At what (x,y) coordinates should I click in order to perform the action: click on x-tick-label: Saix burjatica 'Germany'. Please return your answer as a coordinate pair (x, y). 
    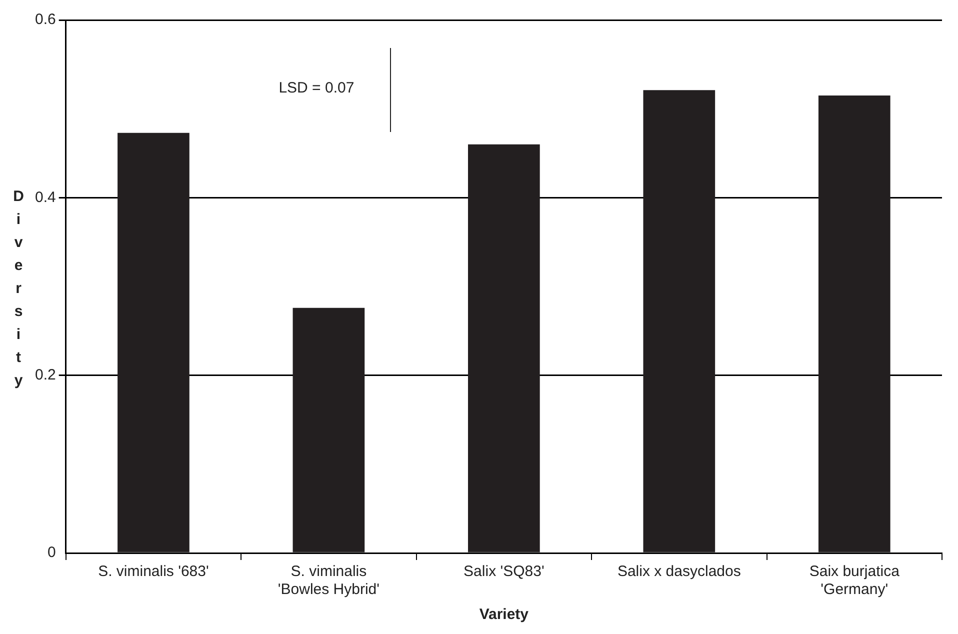
    Looking at the image, I should click on (854, 580).